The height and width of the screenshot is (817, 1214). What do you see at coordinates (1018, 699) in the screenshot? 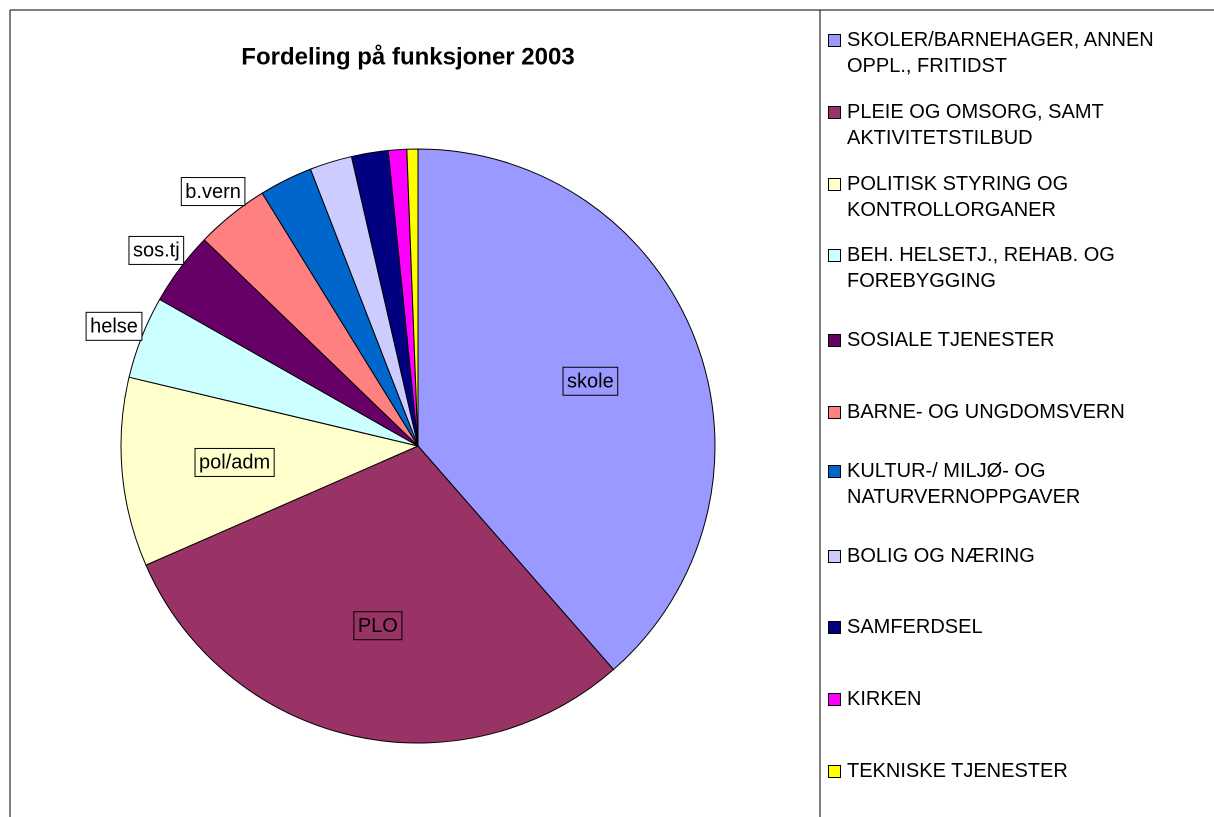
I see `legend-entry: KIRKEN` at bounding box center [1018, 699].